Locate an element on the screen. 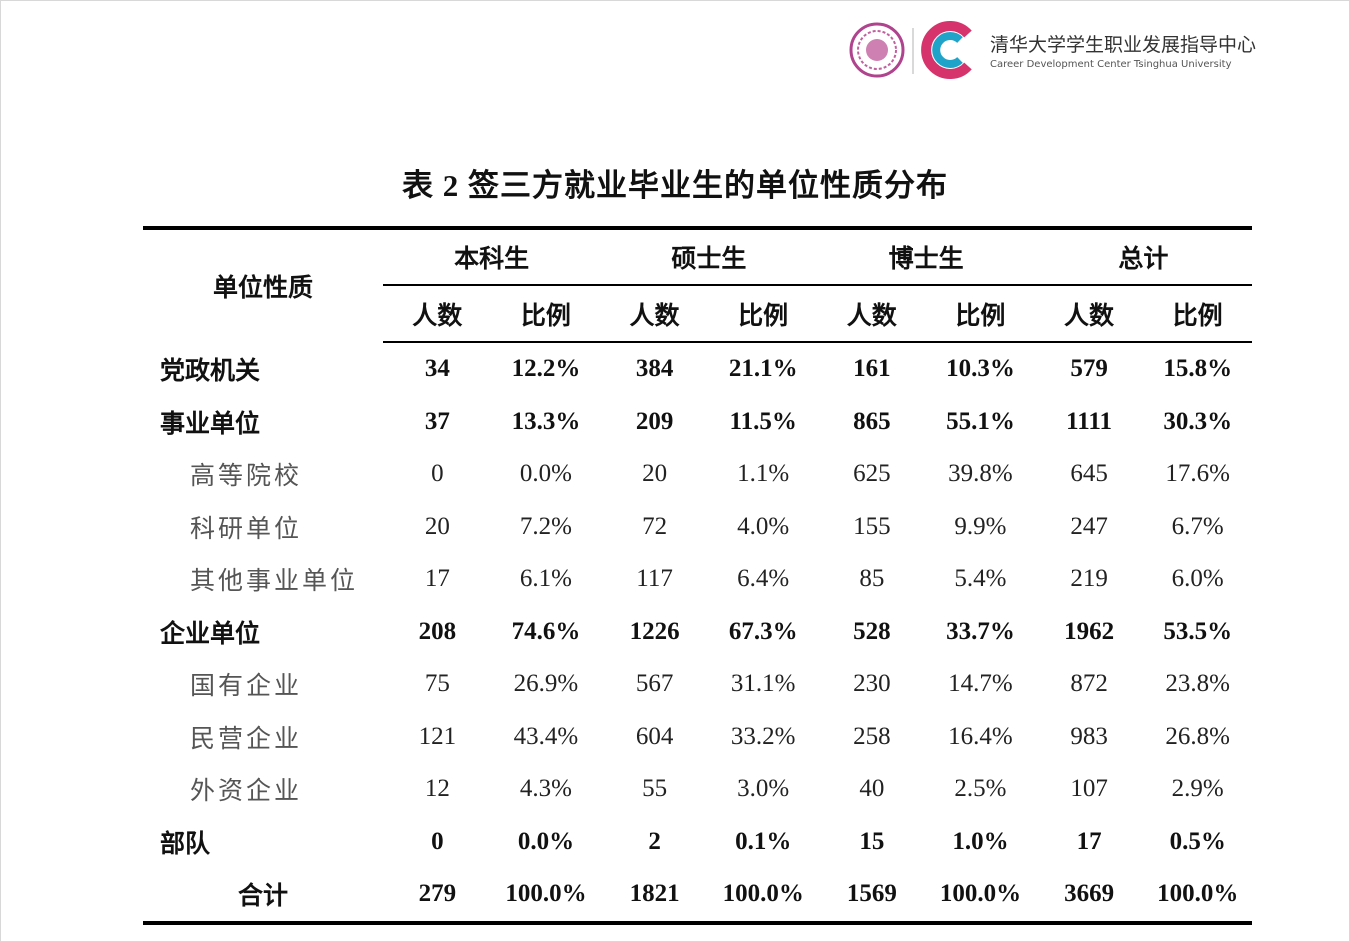 The image size is (1350, 942). sub-header: 比例 is located at coordinates (763, 314).